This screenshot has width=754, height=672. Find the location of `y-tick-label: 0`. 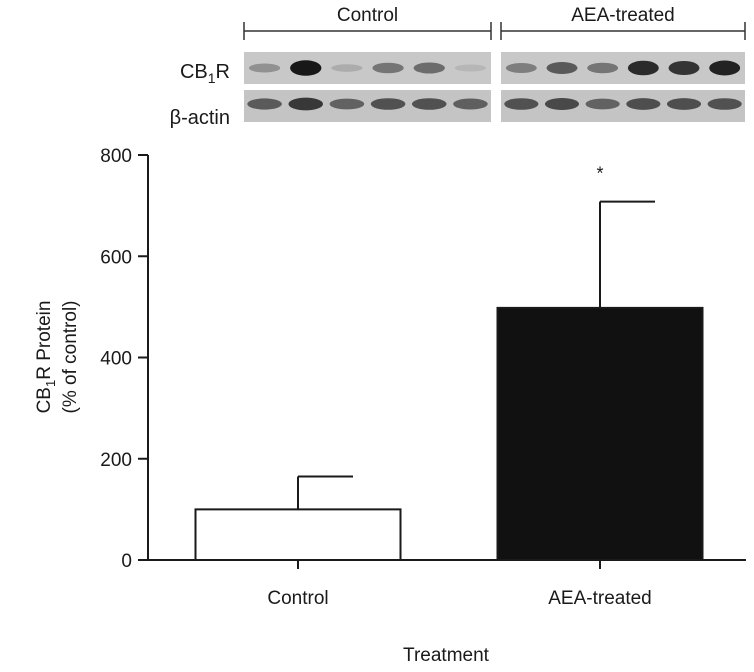

y-tick-label: 0 is located at coordinates (126, 561).